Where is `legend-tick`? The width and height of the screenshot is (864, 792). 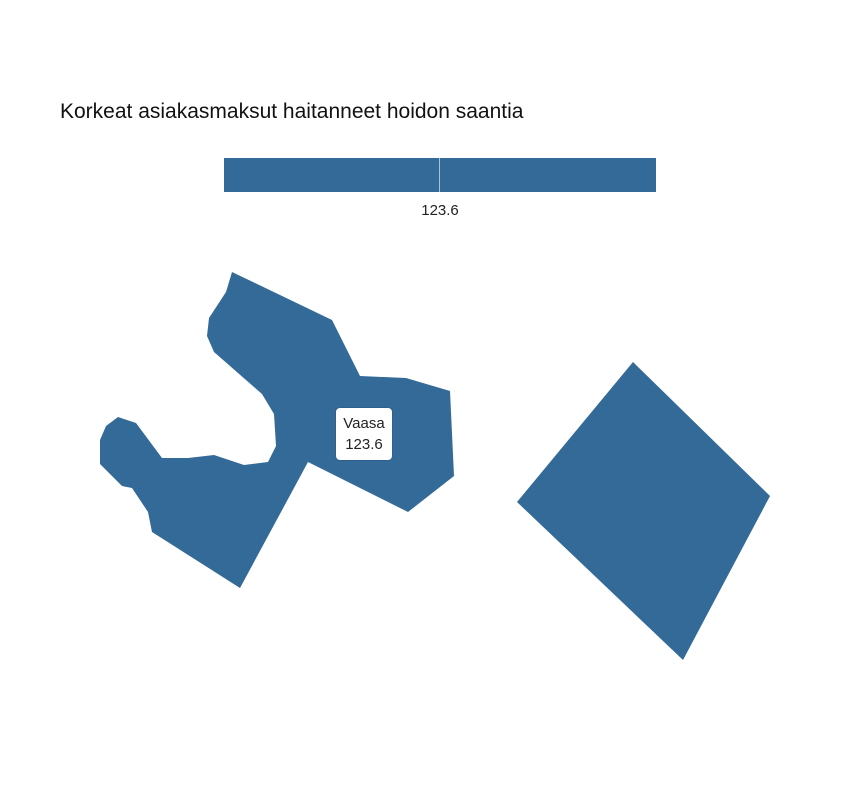
legend-tick is located at coordinates (439, 175).